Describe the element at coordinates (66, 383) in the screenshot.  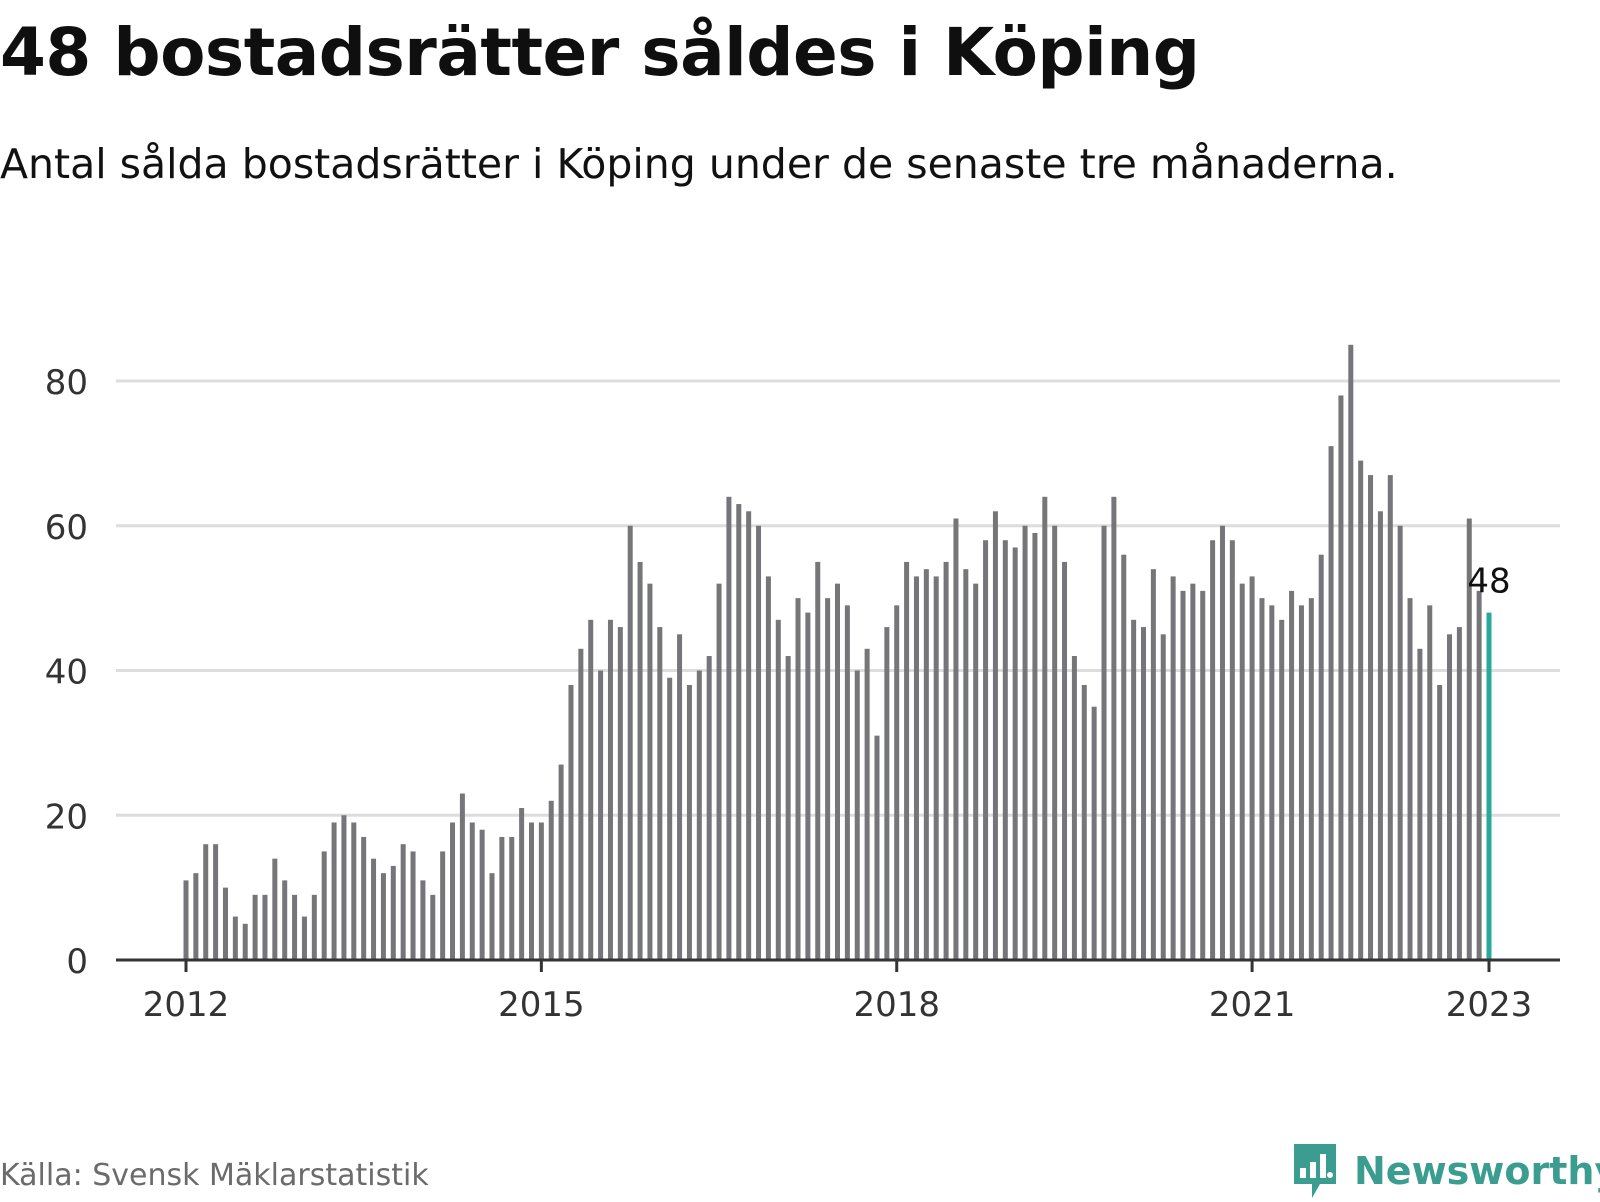
I see `y-tick-label: 80` at that location.